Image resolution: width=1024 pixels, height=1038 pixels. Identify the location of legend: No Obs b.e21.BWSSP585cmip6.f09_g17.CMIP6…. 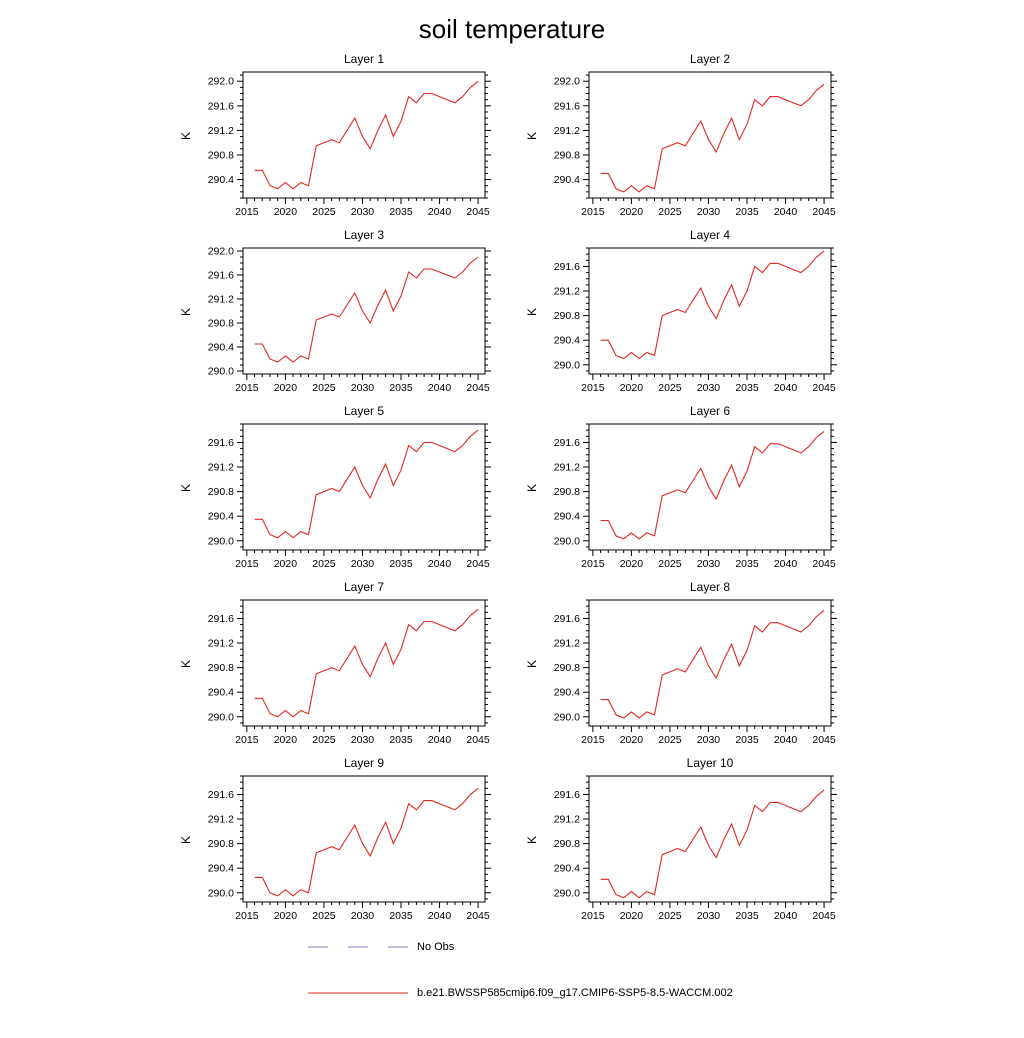
(512, 970).